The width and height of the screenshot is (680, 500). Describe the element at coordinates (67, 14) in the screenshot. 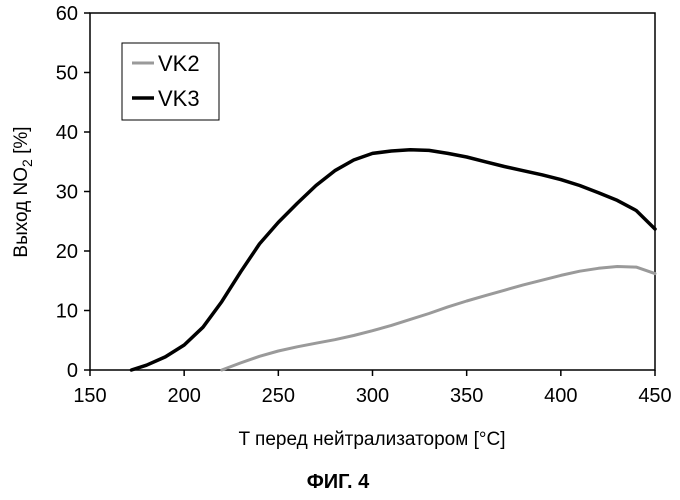

I see `y-tick-label: 60` at that location.